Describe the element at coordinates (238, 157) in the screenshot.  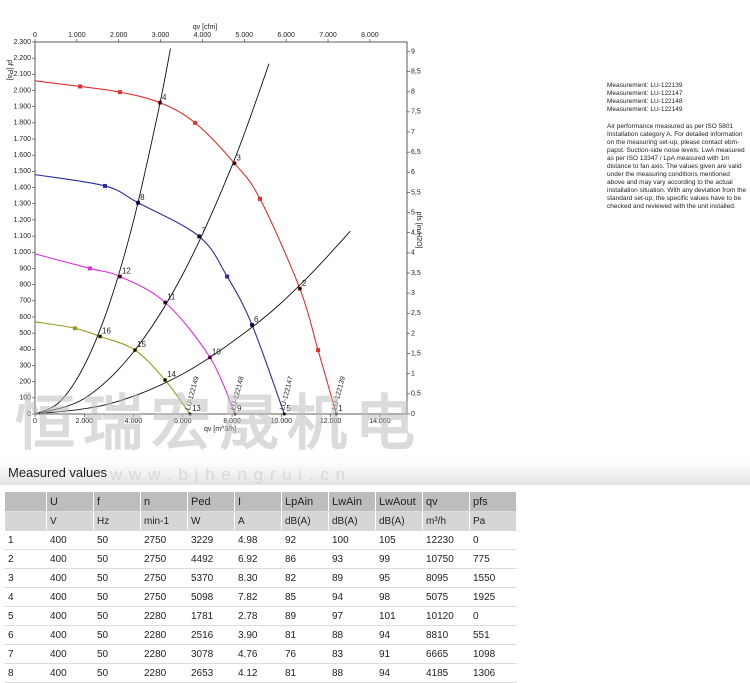
I see `operating-point-label: 3` at that location.